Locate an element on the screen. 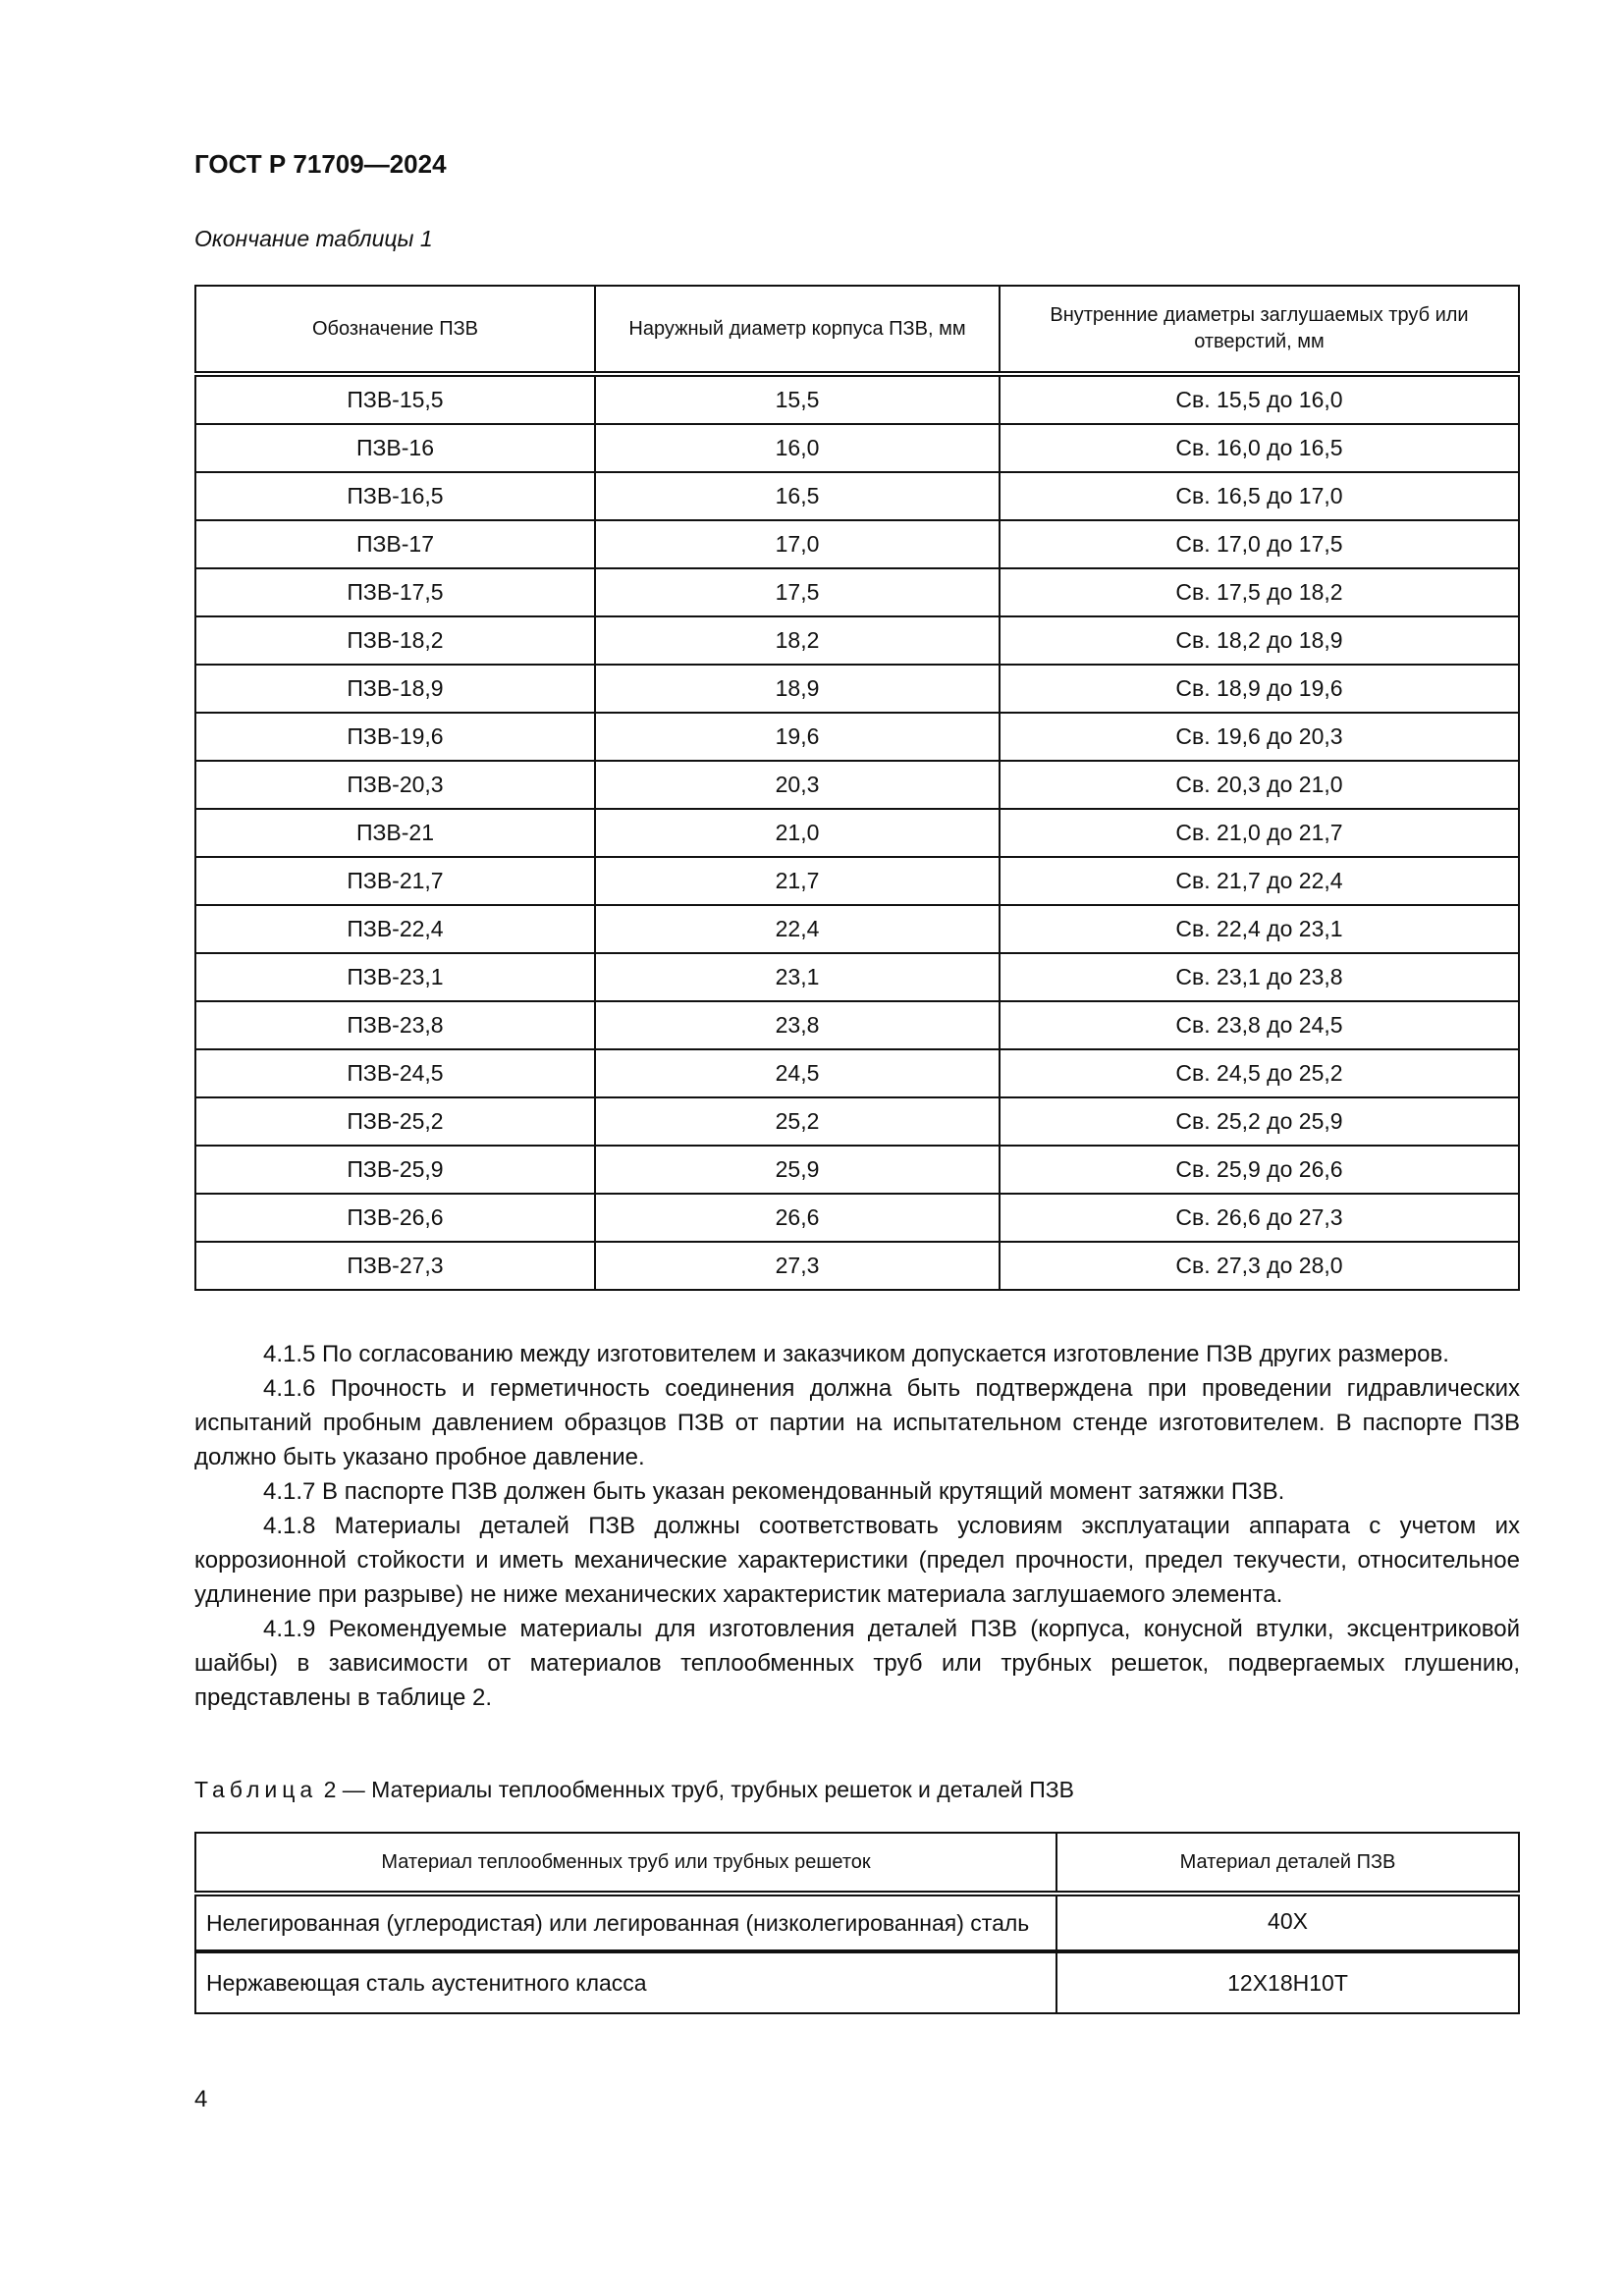  table-cell: Св. 18,9 до 19,6 is located at coordinates (1259, 689).